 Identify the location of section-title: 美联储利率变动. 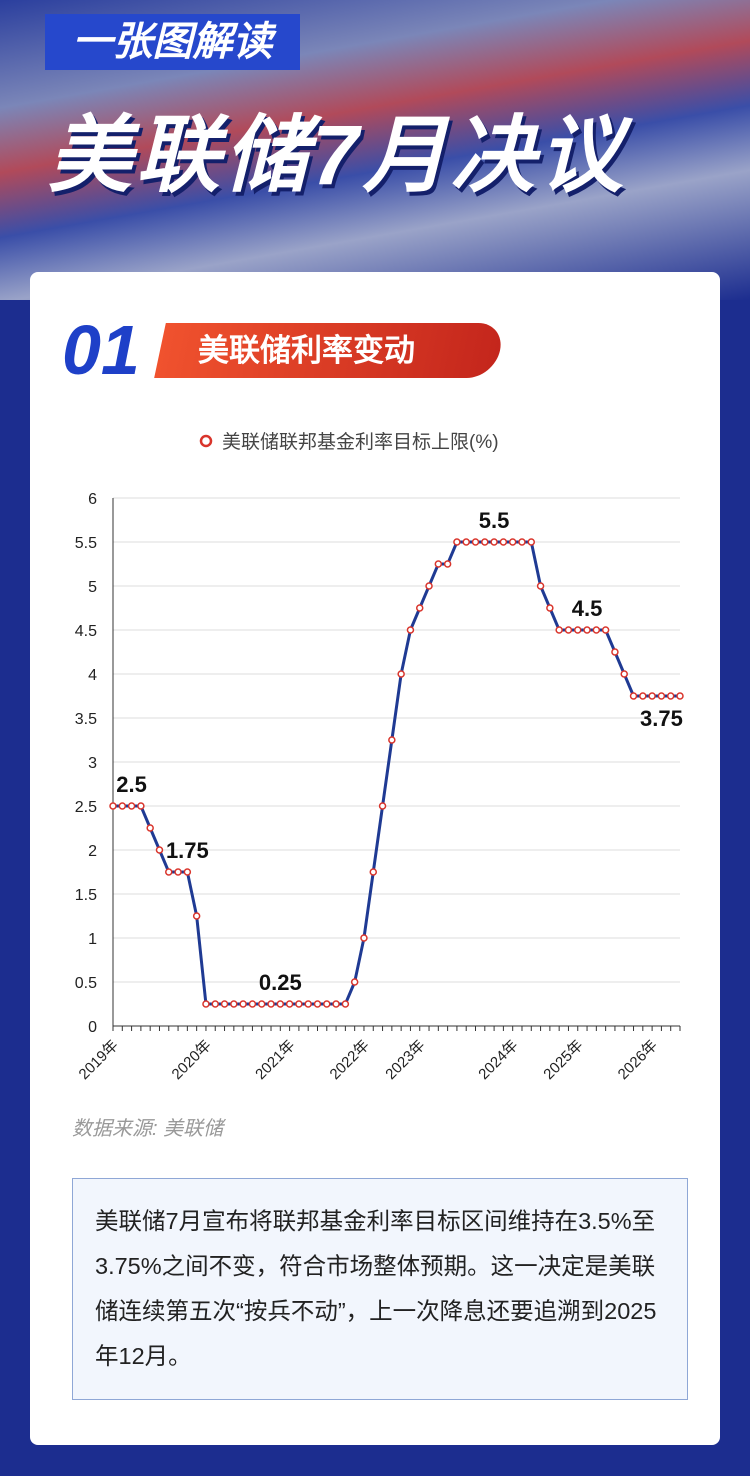
(306, 350).